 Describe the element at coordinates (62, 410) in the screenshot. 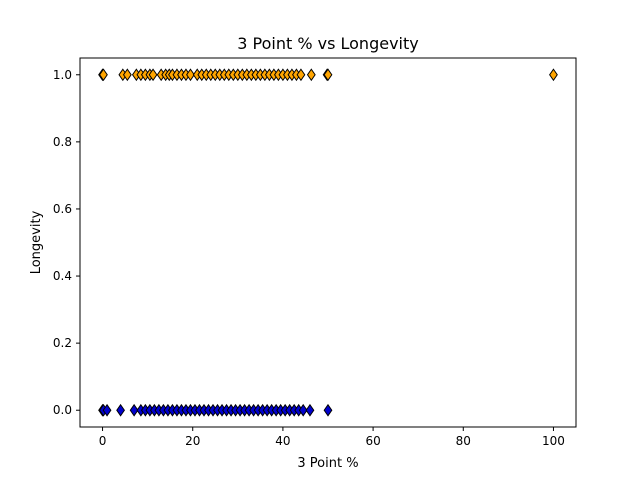

I see `y-tick-label: 0.0` at that location.